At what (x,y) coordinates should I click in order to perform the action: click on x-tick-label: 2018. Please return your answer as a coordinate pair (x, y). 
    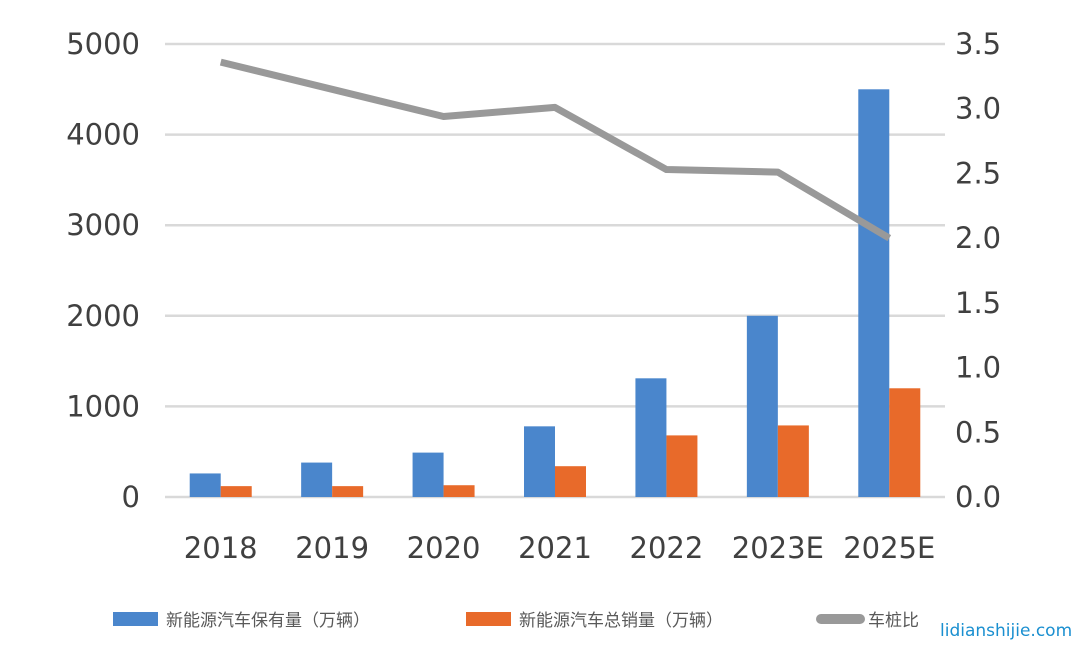
    Looking at the image, I should click on (221, 548).